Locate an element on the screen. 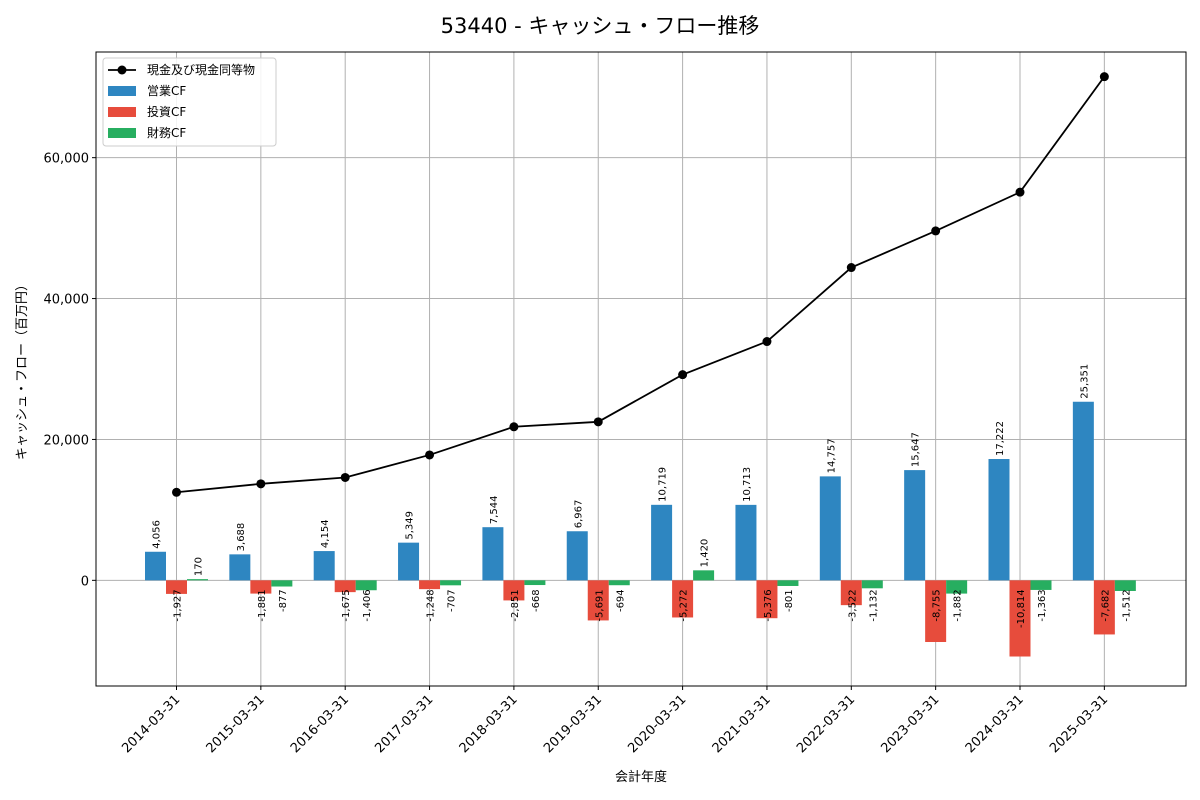 This screenshot has height=800, width=1200. bar-value-label: -10,814 is located at coordinates (1021, 608).